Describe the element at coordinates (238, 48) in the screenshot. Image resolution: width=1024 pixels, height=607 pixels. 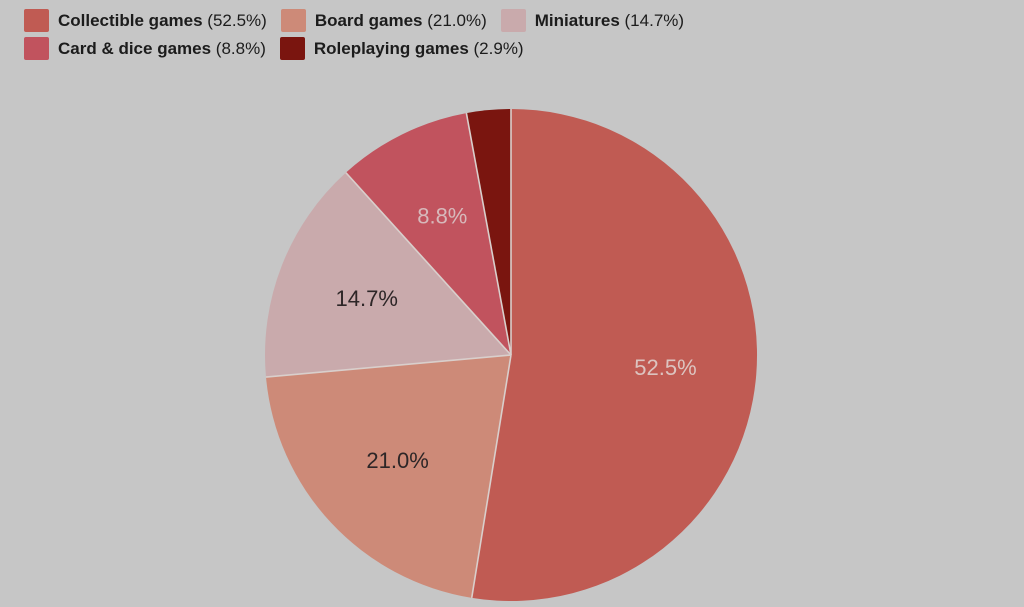
I see `legend-label-value: (8.8%)` at that location.